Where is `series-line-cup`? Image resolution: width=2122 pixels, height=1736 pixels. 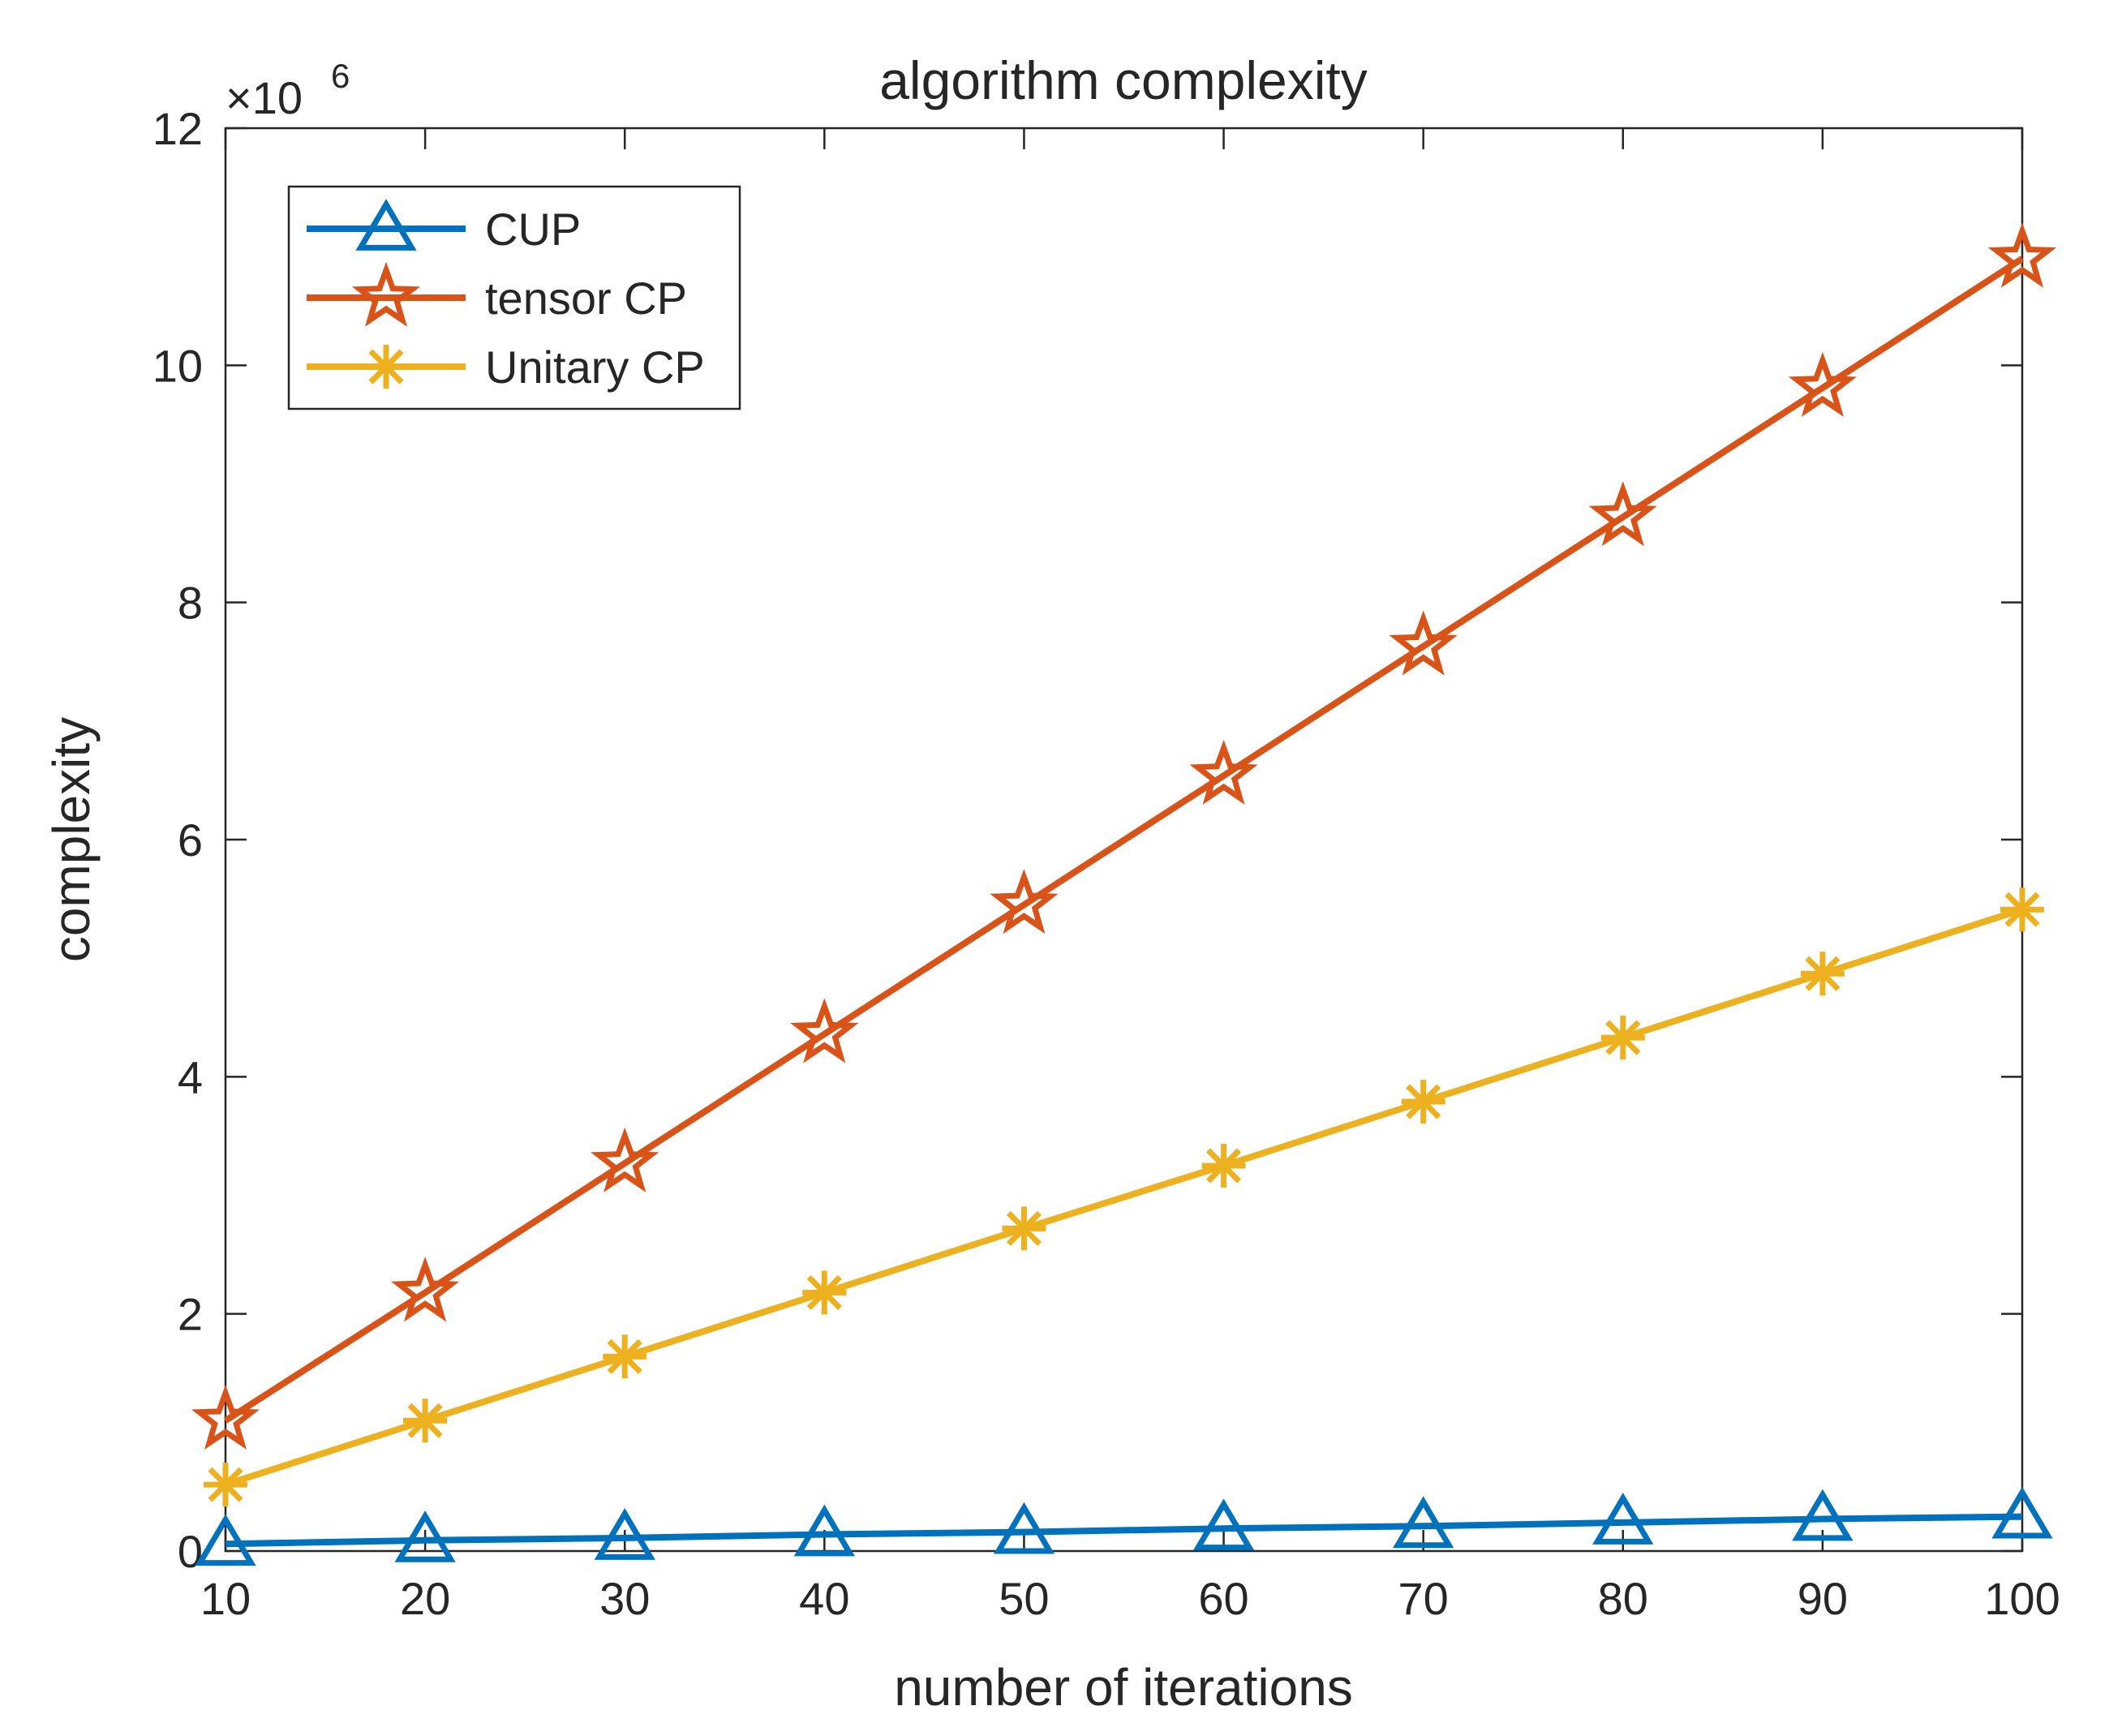
series-line-cup is located at coordinates (1124, 1530).